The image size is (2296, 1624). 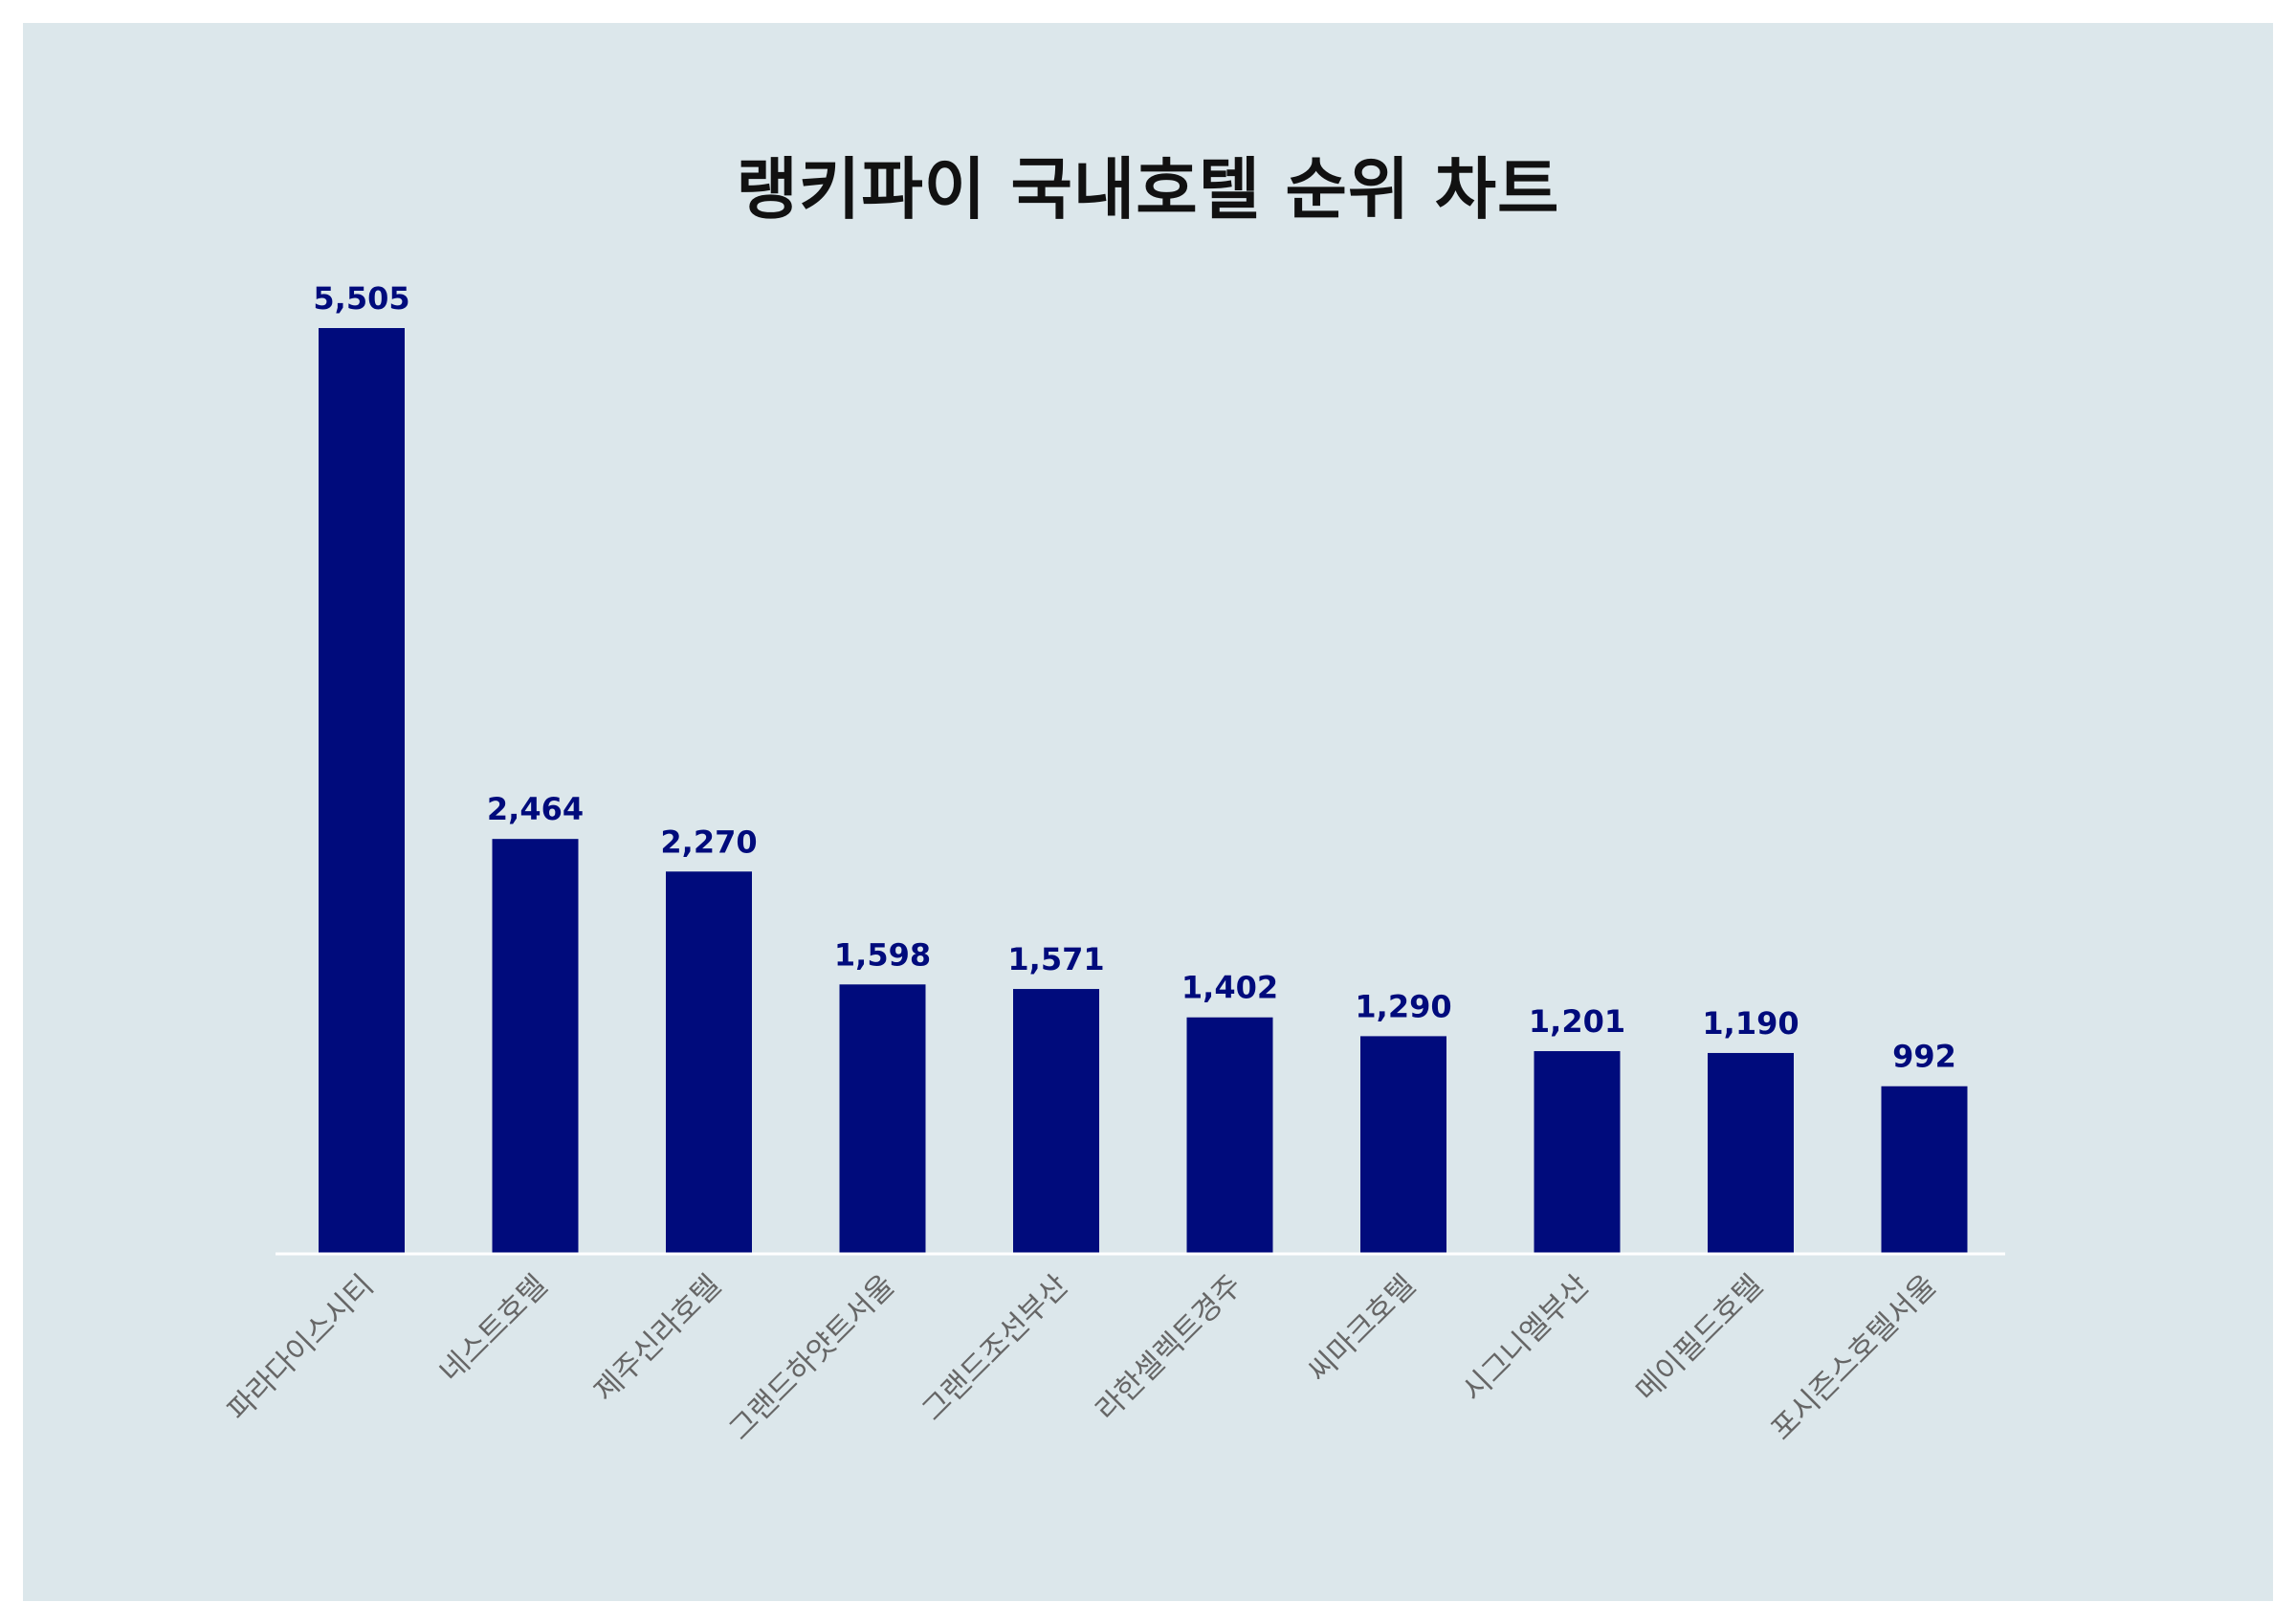 I want to click on value-label-9: 1,190, so click(x=1751, y=1024).